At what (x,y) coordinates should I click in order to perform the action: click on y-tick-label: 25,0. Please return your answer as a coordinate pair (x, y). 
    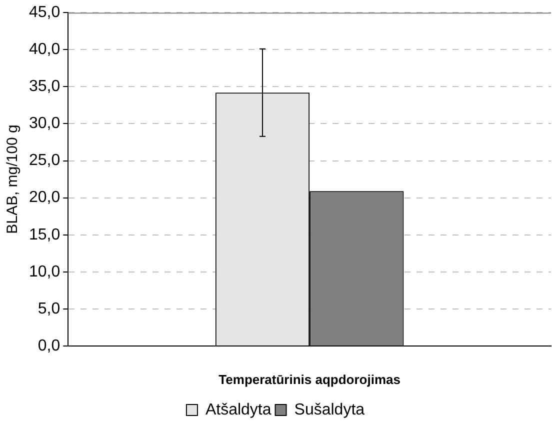
    Looking at the image, I should click on (44, 161).